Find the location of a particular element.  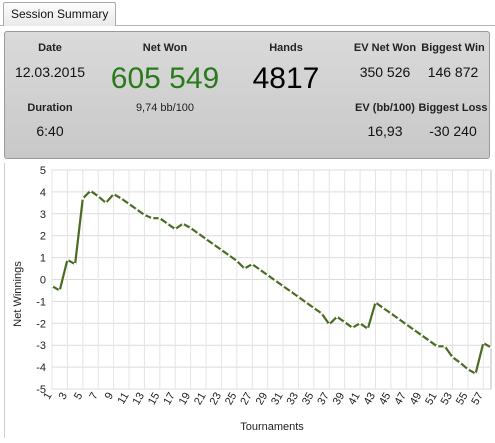

y-tick-label: 1 is located at coordinates (43, 259).